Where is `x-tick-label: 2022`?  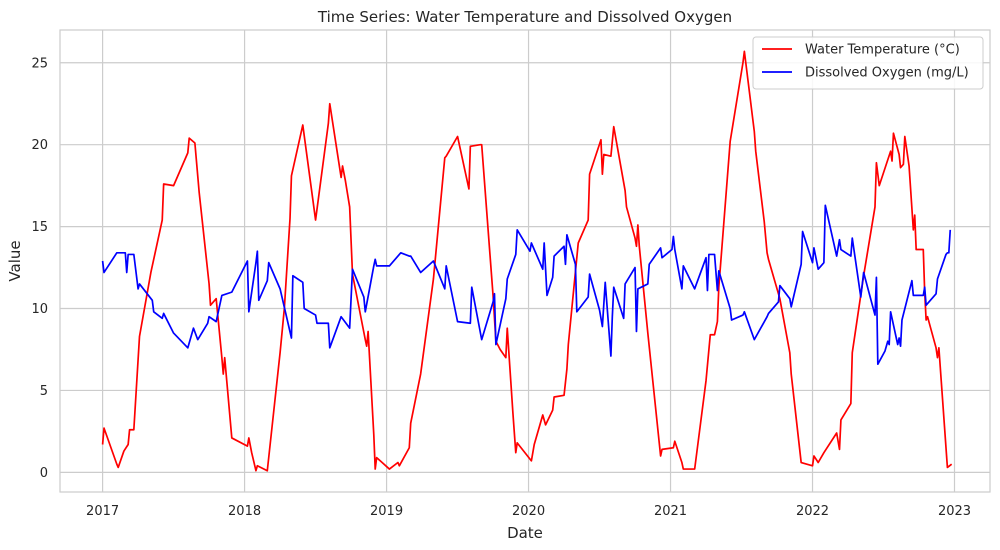
x-tick-label: 2022 is located at coordinates (812, 511).